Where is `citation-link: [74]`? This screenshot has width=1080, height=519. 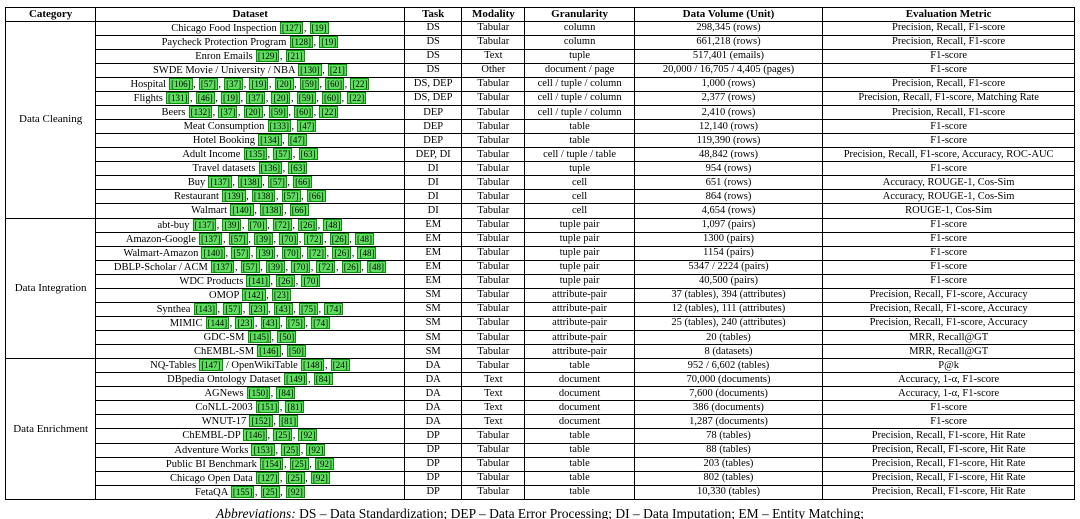 citation-link: [74] is located at coordinates (321, 323).